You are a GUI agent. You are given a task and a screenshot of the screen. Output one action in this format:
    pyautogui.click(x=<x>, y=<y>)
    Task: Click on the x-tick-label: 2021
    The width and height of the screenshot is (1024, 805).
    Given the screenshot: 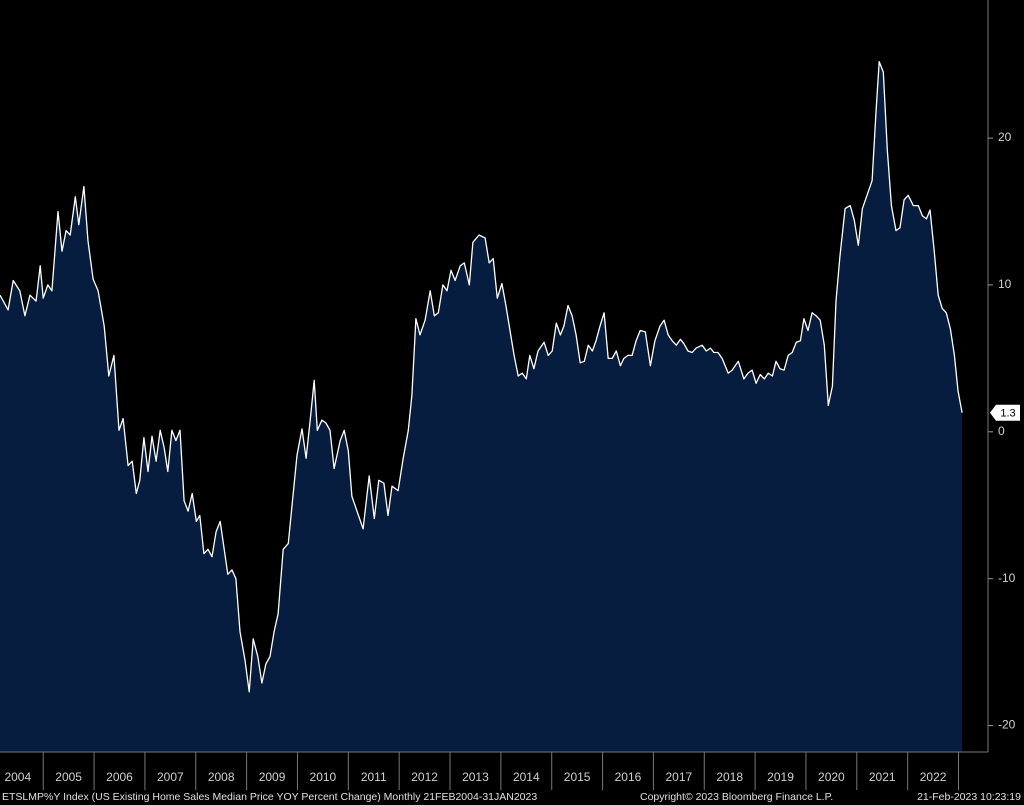 What is the action you would take?
    pyautogui.click(x=882, y=777)
    